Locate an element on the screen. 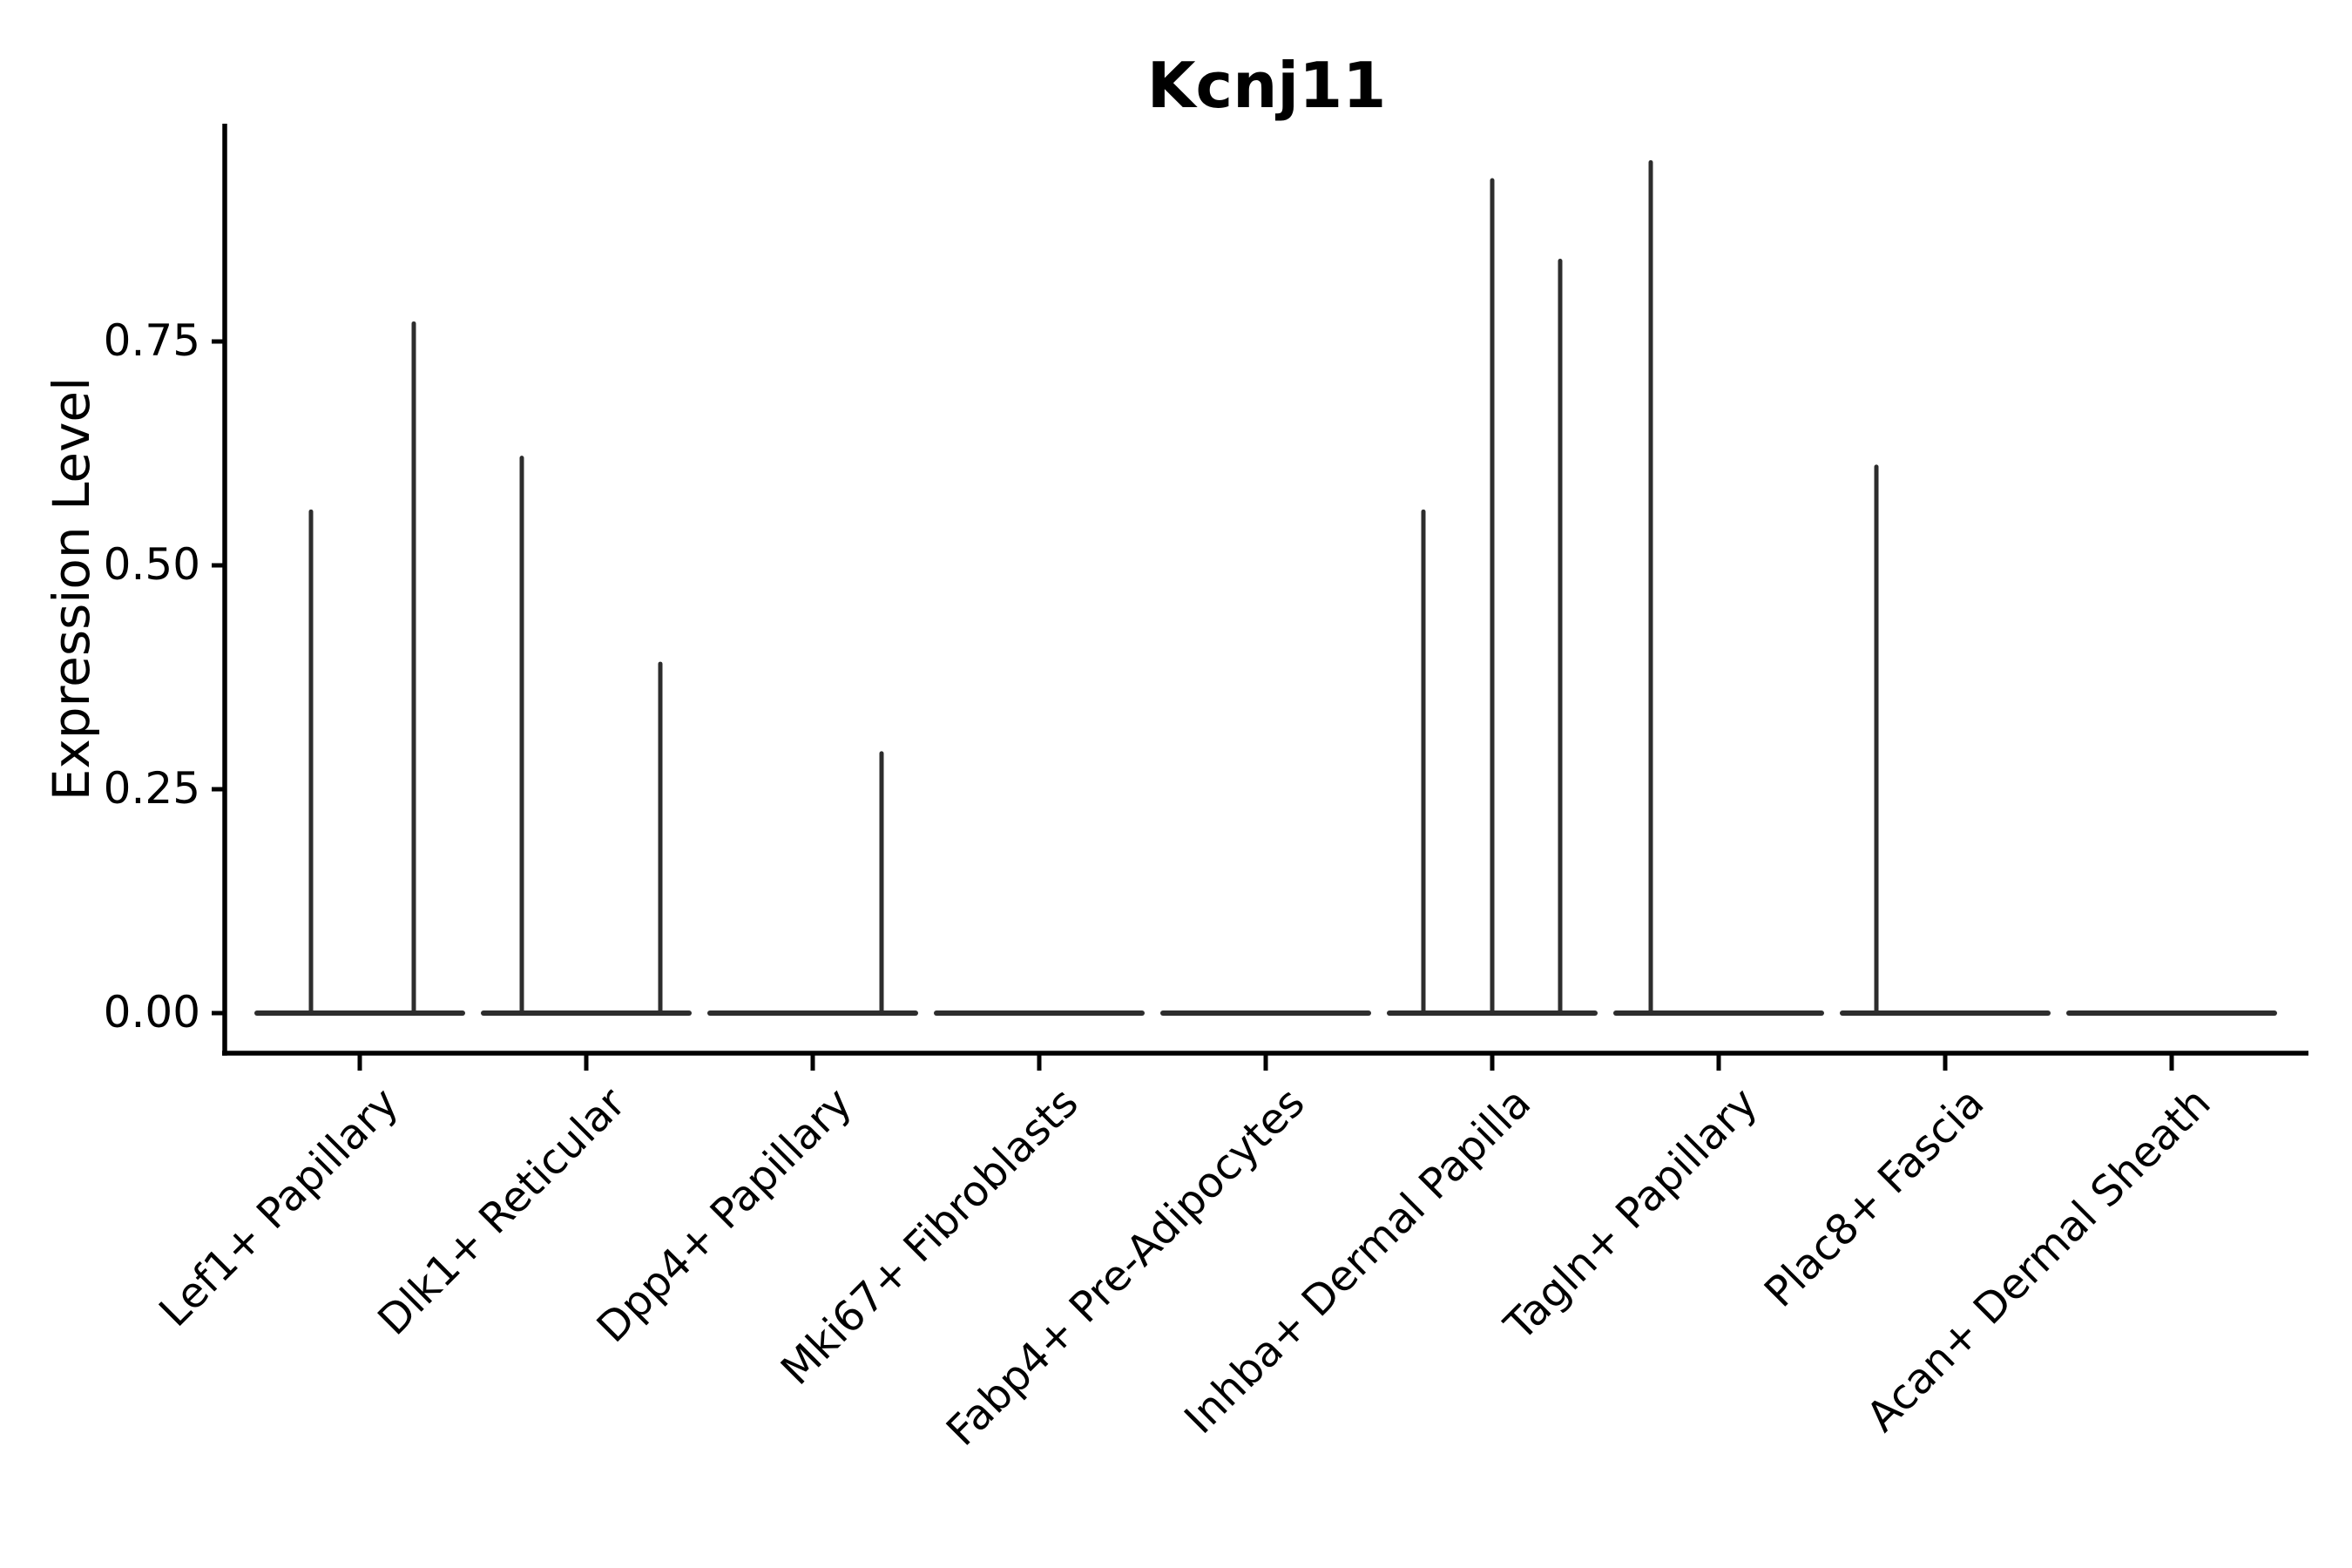  y-tick-label: 0.50 is located at coordinates (151, 564).